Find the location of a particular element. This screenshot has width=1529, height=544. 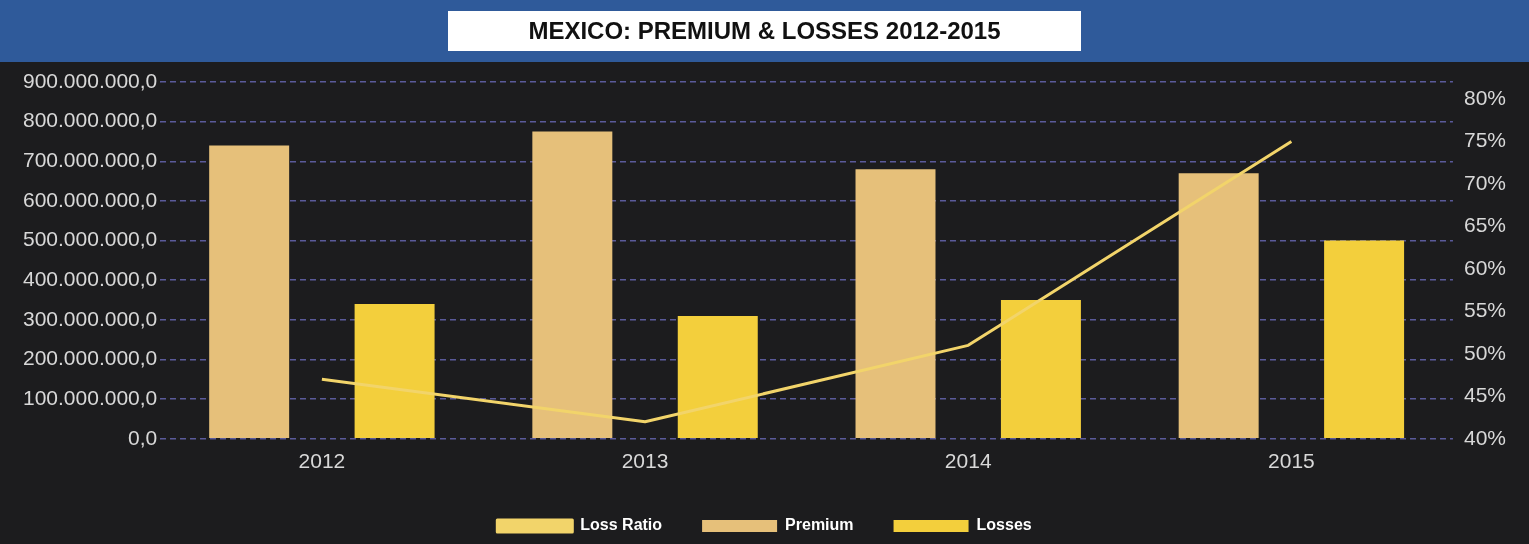

y2-tick-label: 75% is located at coordinates (1484, 140).